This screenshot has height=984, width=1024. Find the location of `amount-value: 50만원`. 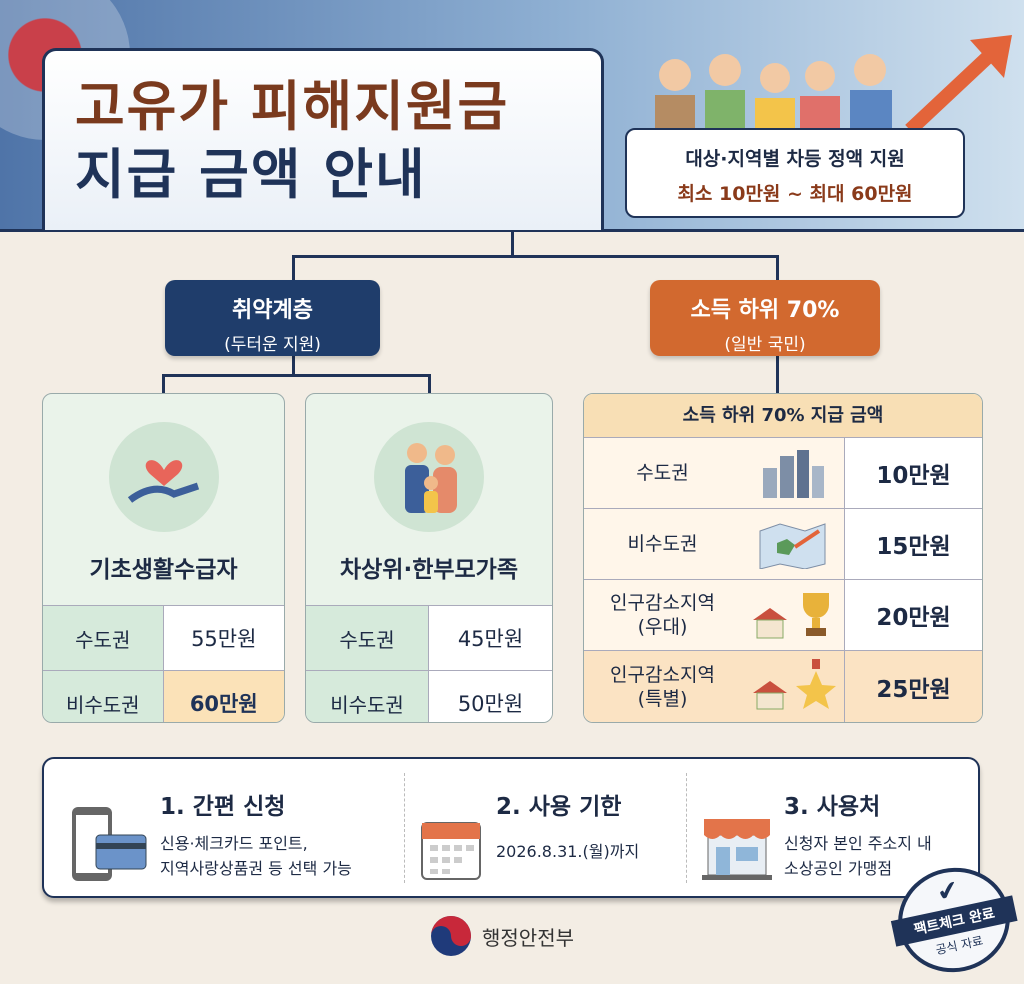

amount-value: 50만원 is located at coordinates (490, 696).